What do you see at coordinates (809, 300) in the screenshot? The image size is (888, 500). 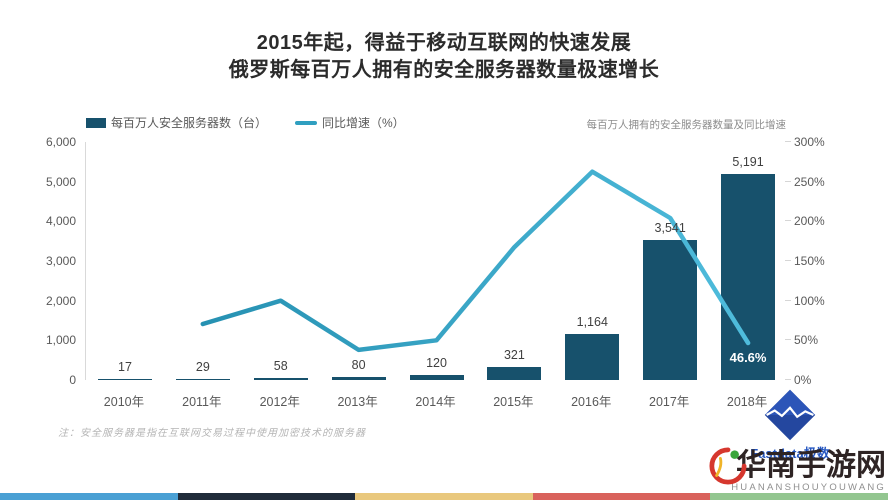 I see `y-axis-right-label: 100%` at bounding box center [809, 300].